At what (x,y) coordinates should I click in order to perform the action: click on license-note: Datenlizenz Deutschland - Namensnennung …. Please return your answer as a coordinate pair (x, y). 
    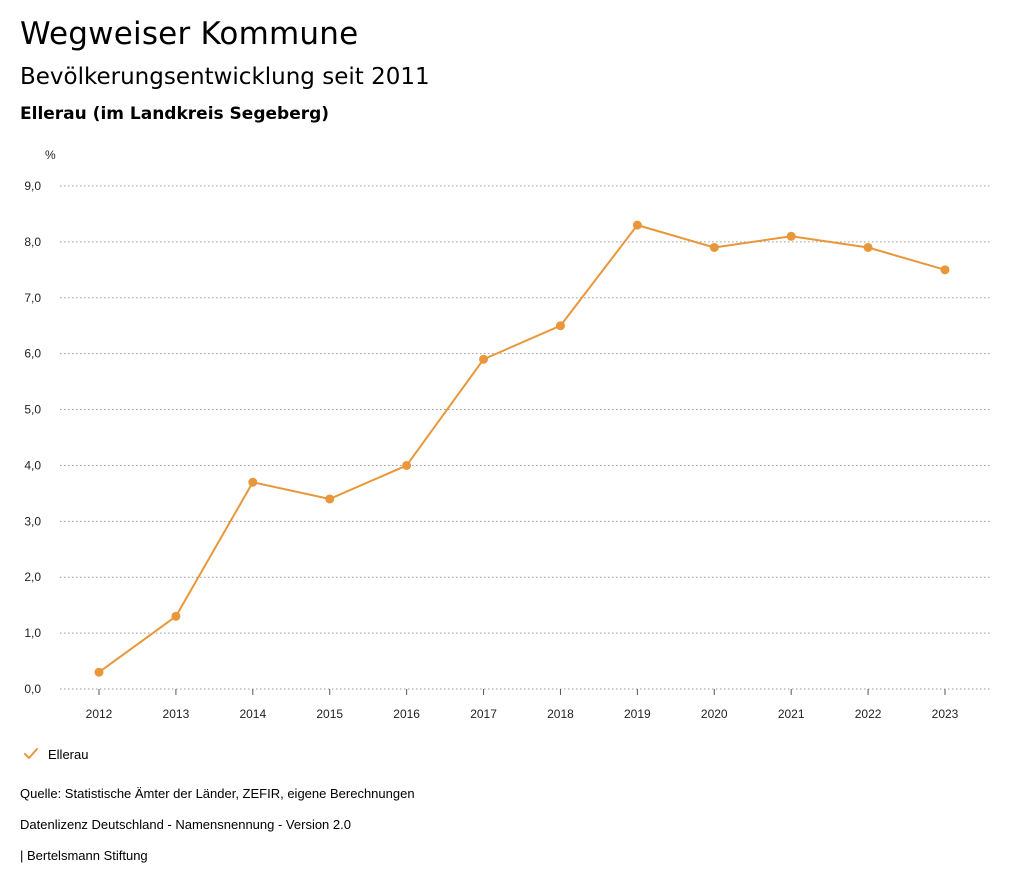
    Looking at the image, I should click on (185, 824).